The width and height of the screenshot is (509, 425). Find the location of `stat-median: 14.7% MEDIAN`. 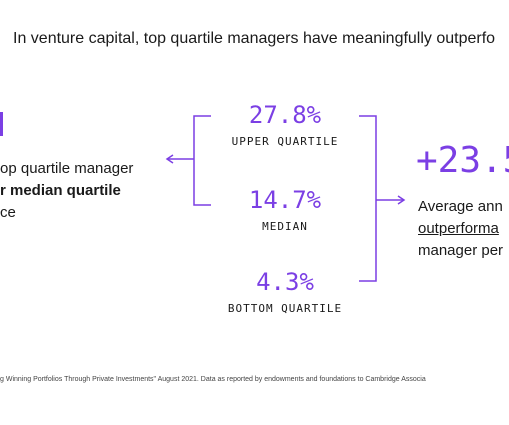

stat-median: 14.7% MEDIAN is located at coordinates (285, 209).